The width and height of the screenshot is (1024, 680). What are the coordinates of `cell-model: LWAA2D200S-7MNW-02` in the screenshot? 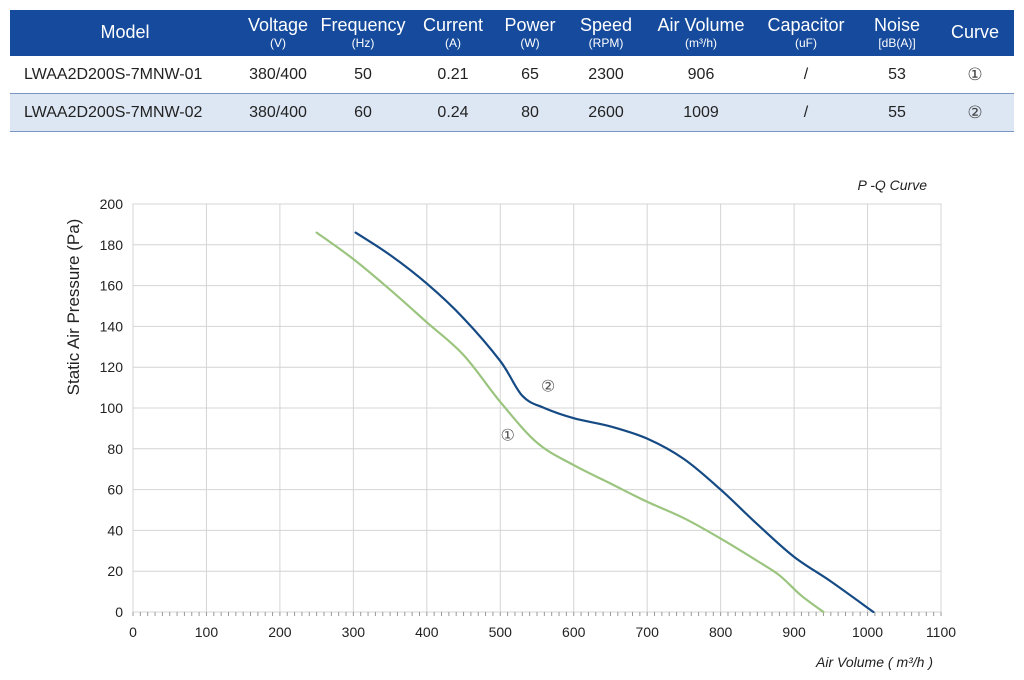 It's located at (125, 112).